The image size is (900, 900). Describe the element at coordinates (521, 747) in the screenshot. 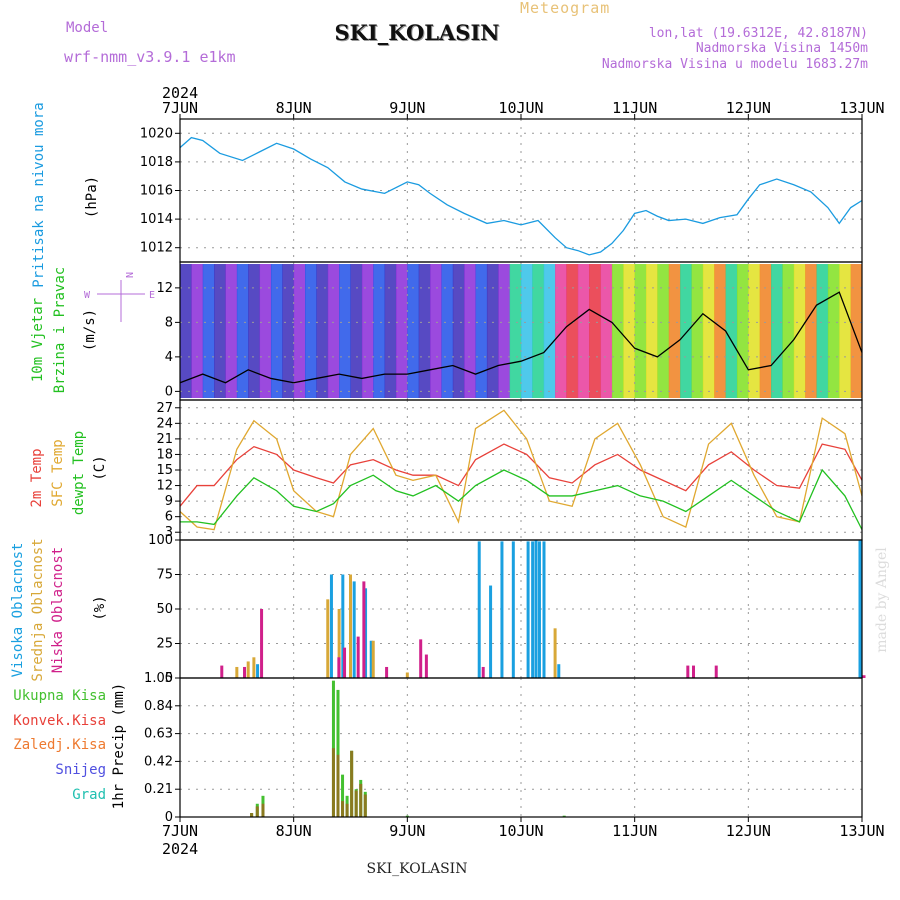

I see `precipitation-frame` at that location.